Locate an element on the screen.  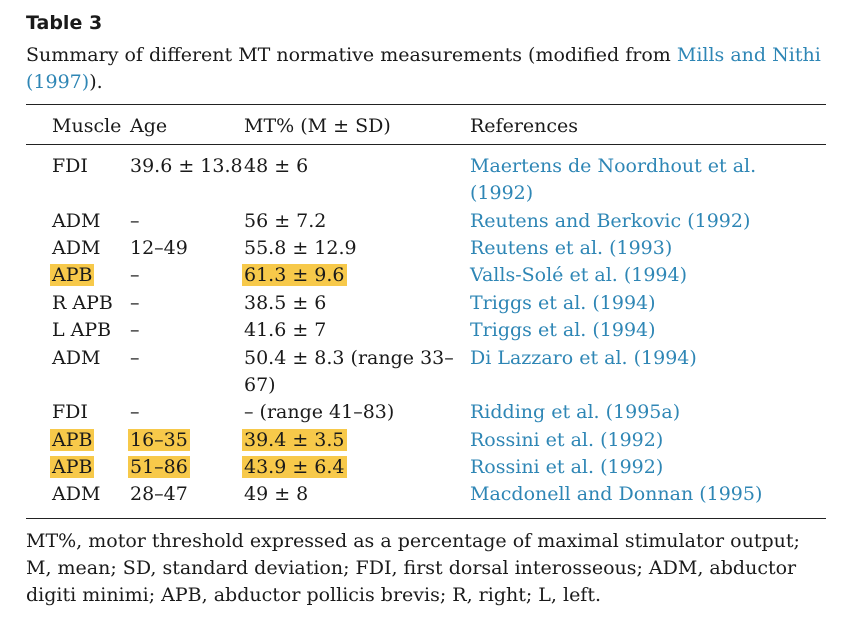
cell-mt-highlighted: 43.9 ± 6.4 is located at coordinates (294, 467).